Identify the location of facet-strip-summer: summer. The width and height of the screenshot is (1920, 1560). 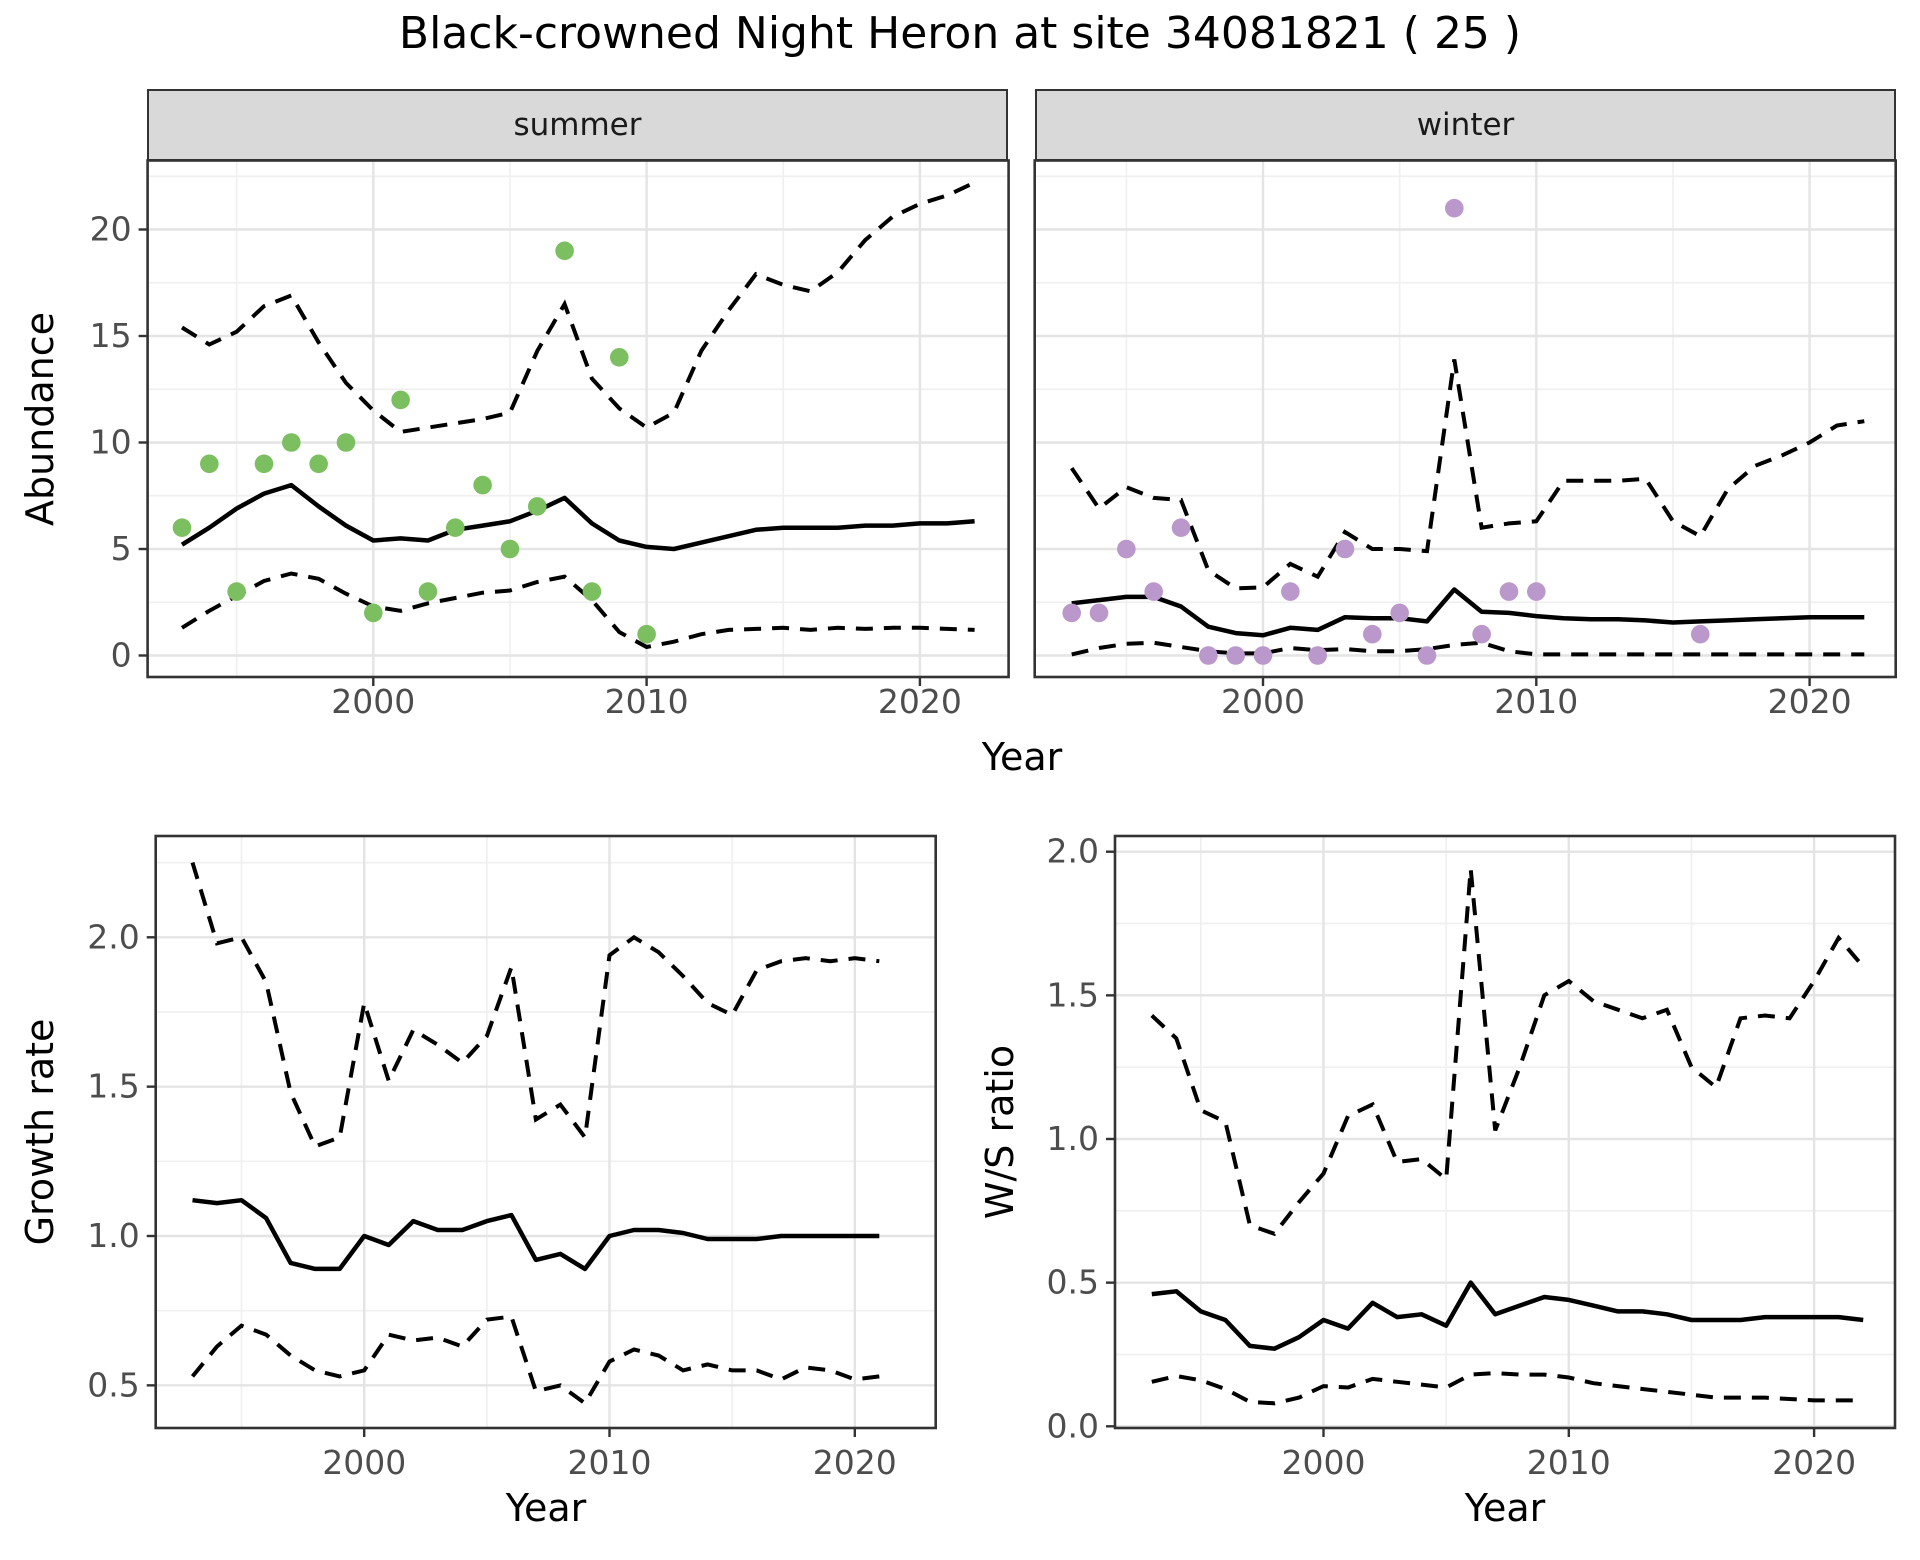
(577, 125).